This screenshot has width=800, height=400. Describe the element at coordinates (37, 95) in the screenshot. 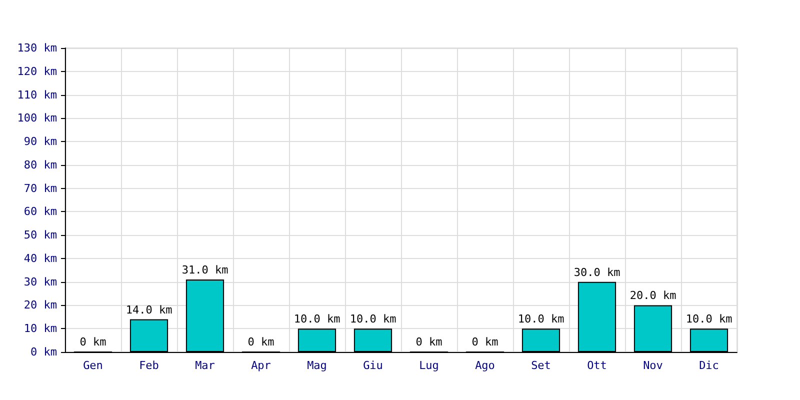

I see `y-tick-label: 110 km` at that location.